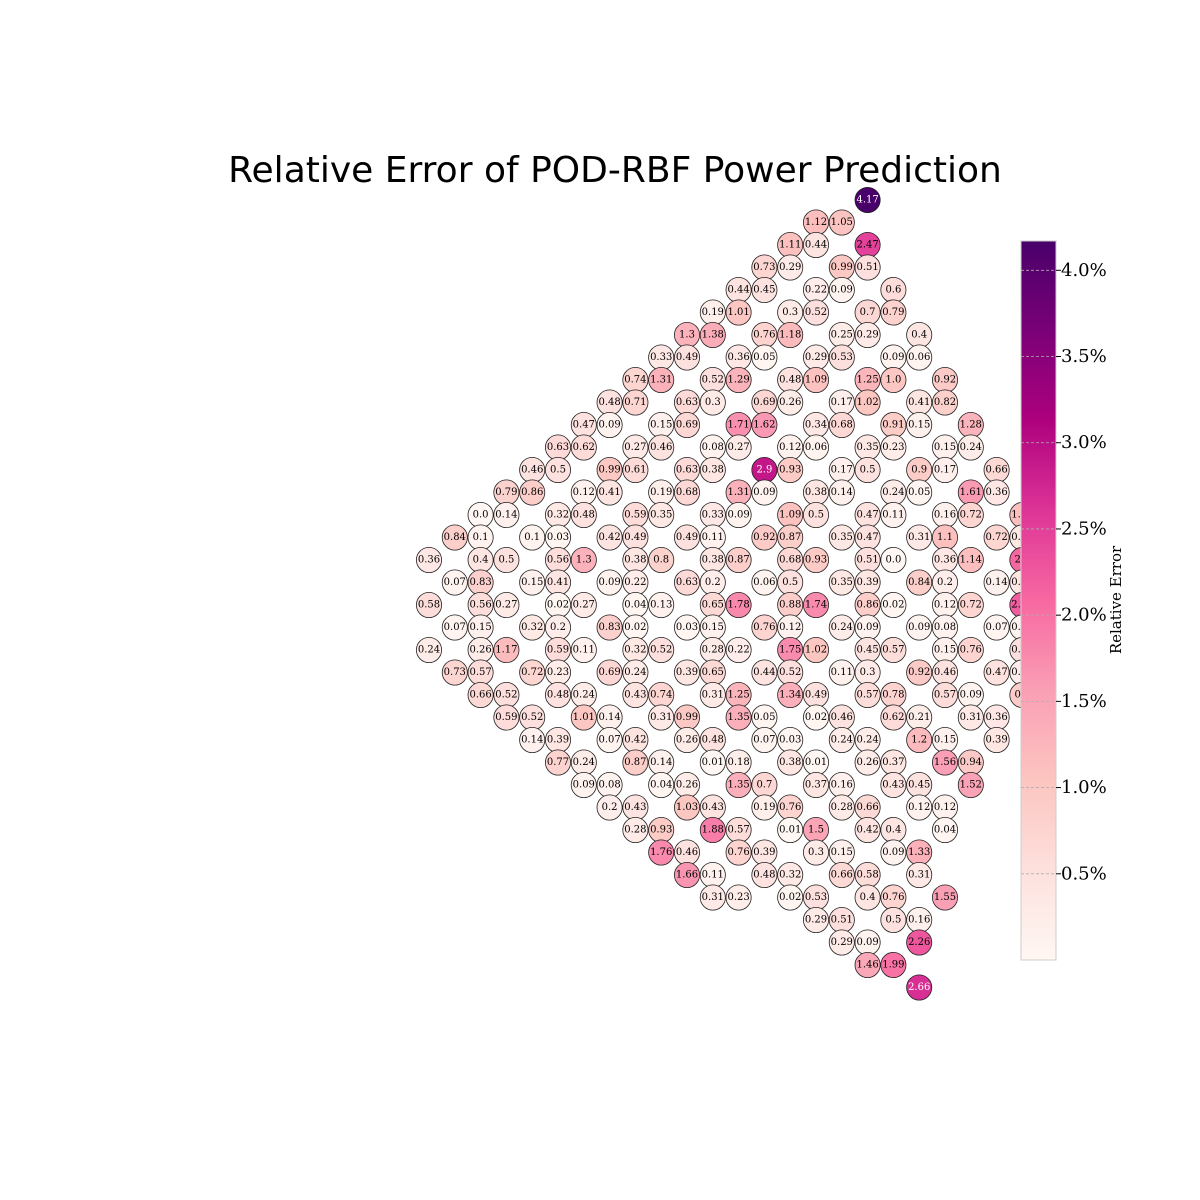 This screenshot has width=1200, height=1200. What do you see at coordinates (609, 469) in the screenshot?
I see `assembly-cell: 0.99` at bounding box center [609, 469].